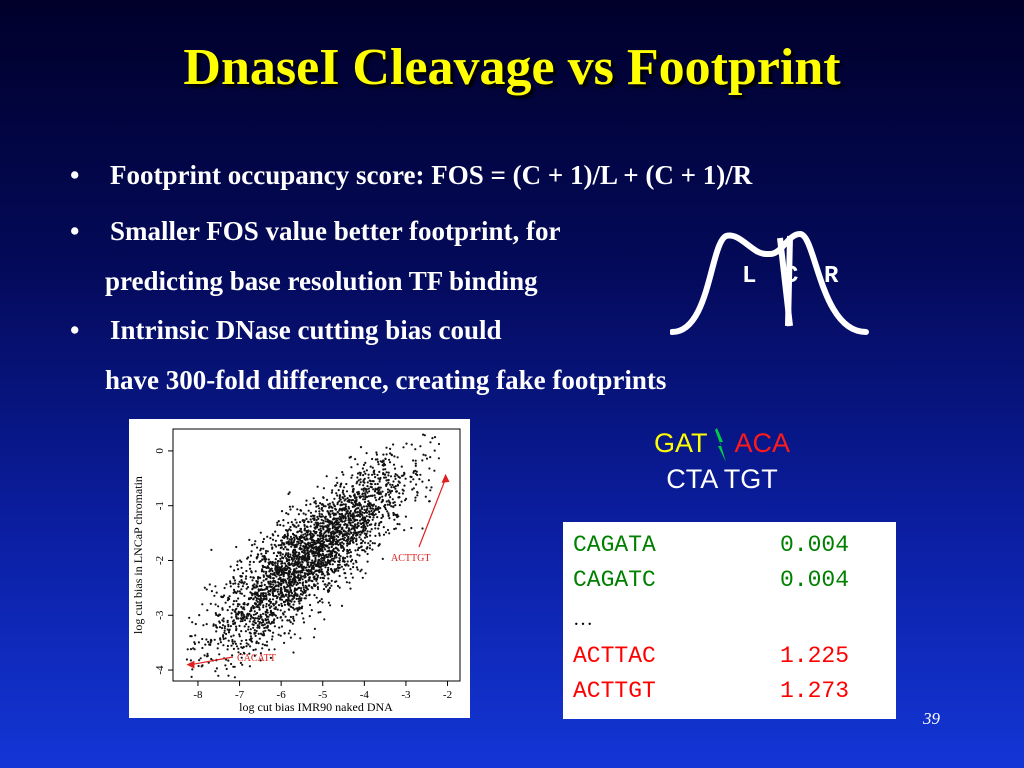 The image size is (1024, 768). I want to click on annotation-label: CACATT, so click(256, 658).